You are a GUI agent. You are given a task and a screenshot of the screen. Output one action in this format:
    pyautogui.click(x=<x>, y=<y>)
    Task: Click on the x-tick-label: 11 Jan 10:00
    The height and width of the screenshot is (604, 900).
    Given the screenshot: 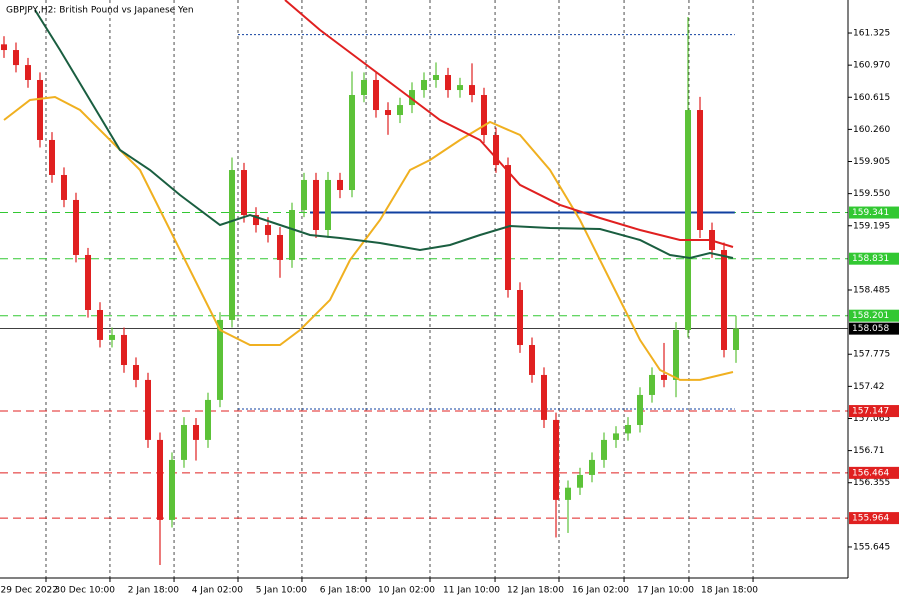 What is the action you would take?
    pyautogui.click(x=471, y=591)
    